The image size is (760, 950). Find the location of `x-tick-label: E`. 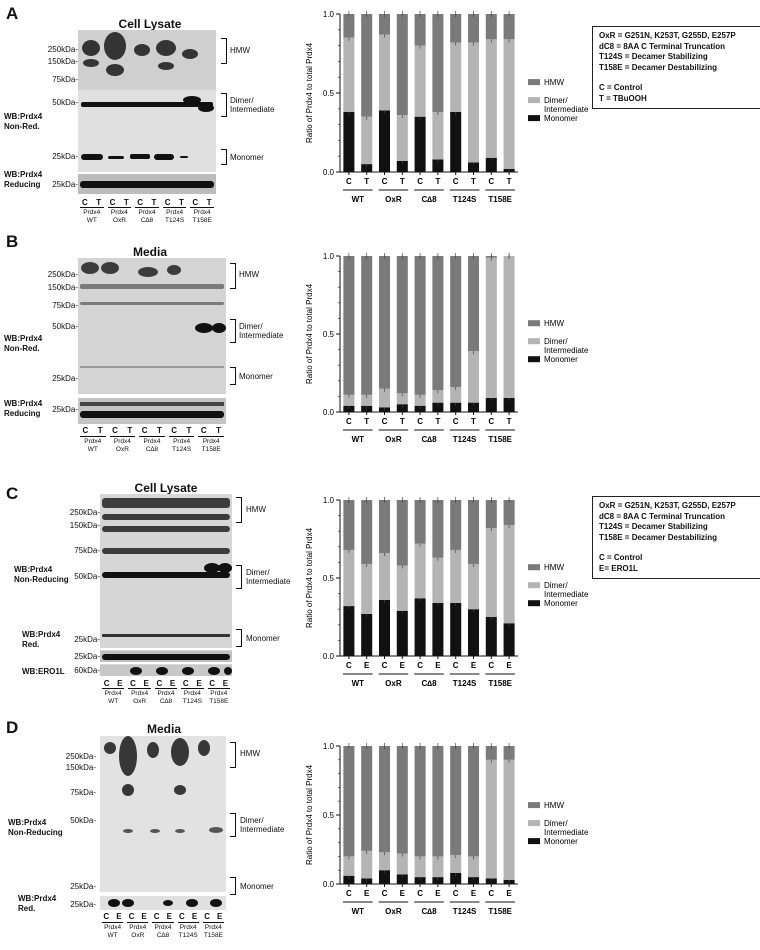

x-tick-label: E is located at coordinates (474, 893).